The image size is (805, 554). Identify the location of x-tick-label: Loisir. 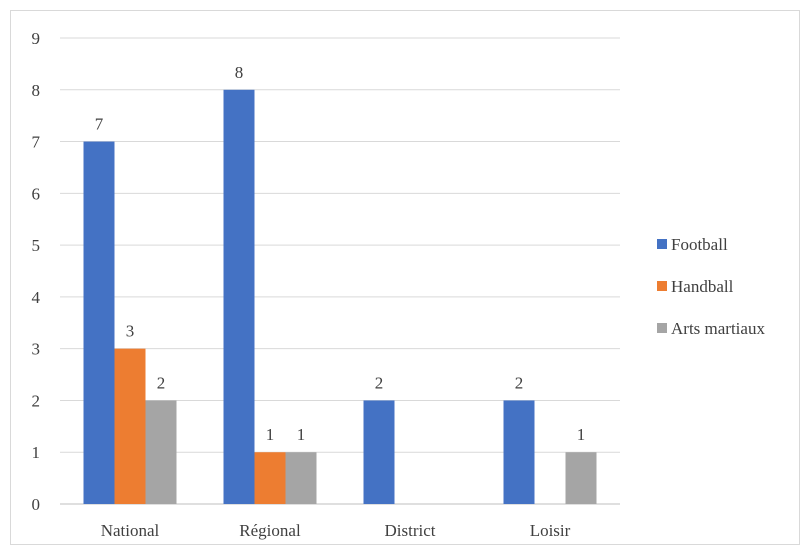
(550, 530).